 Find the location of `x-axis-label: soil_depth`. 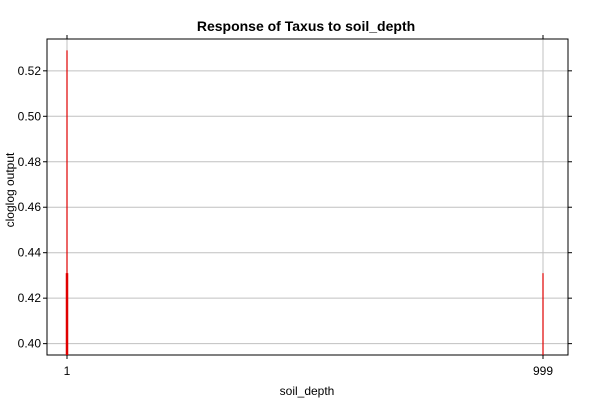

x-axis-label: soil_depth is located at coordinates (307, 391).